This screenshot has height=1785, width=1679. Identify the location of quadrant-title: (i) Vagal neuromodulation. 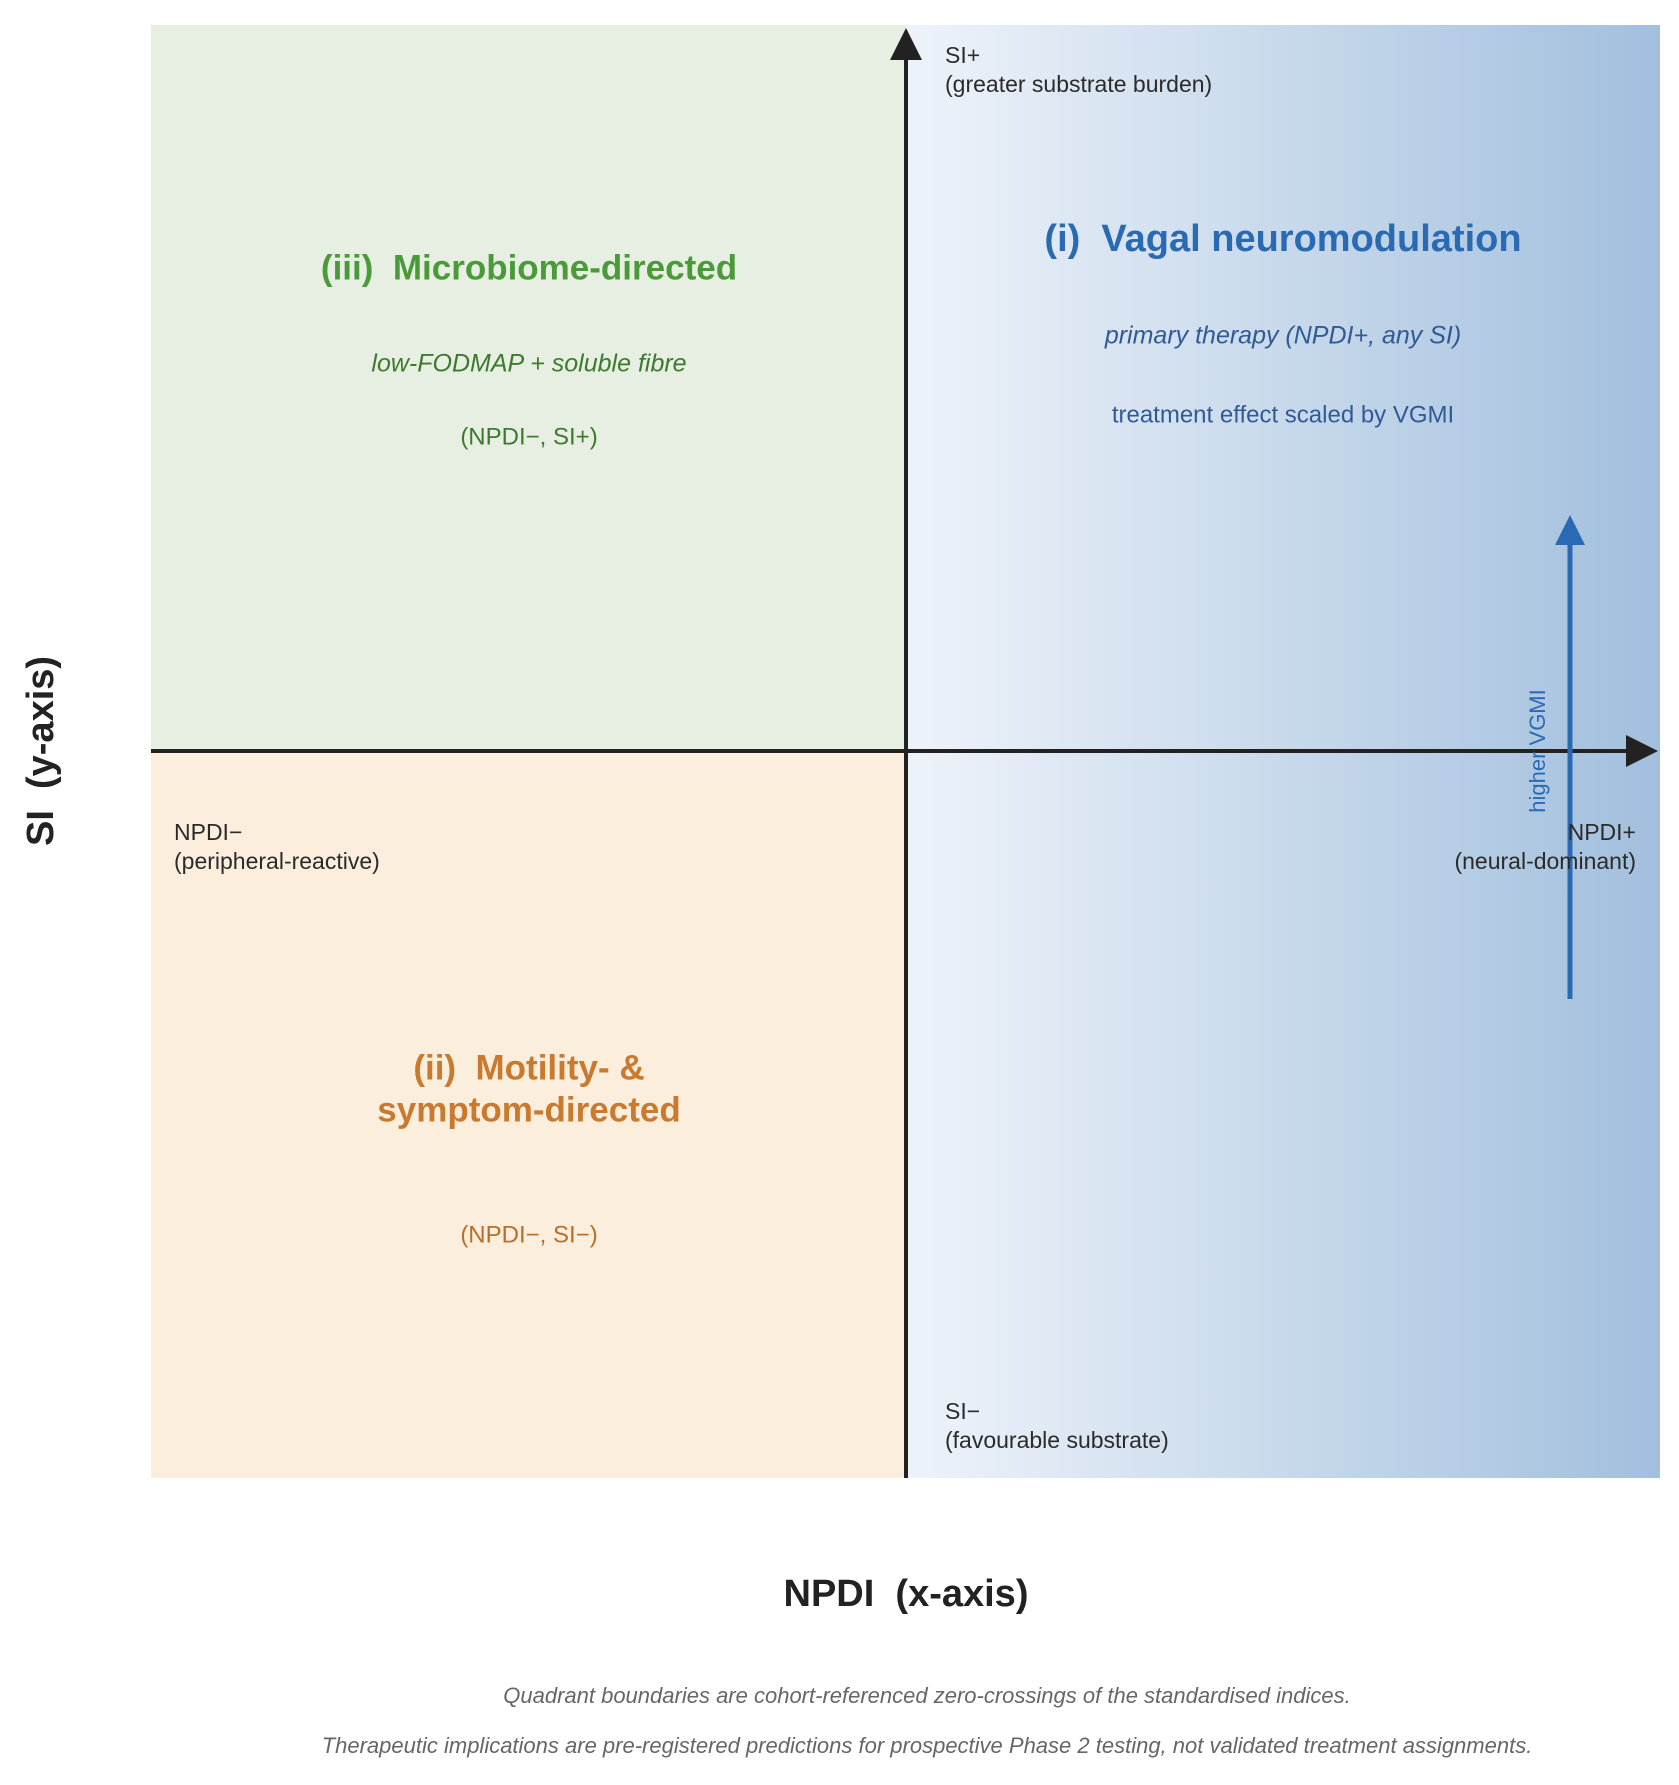
(1282, 239).